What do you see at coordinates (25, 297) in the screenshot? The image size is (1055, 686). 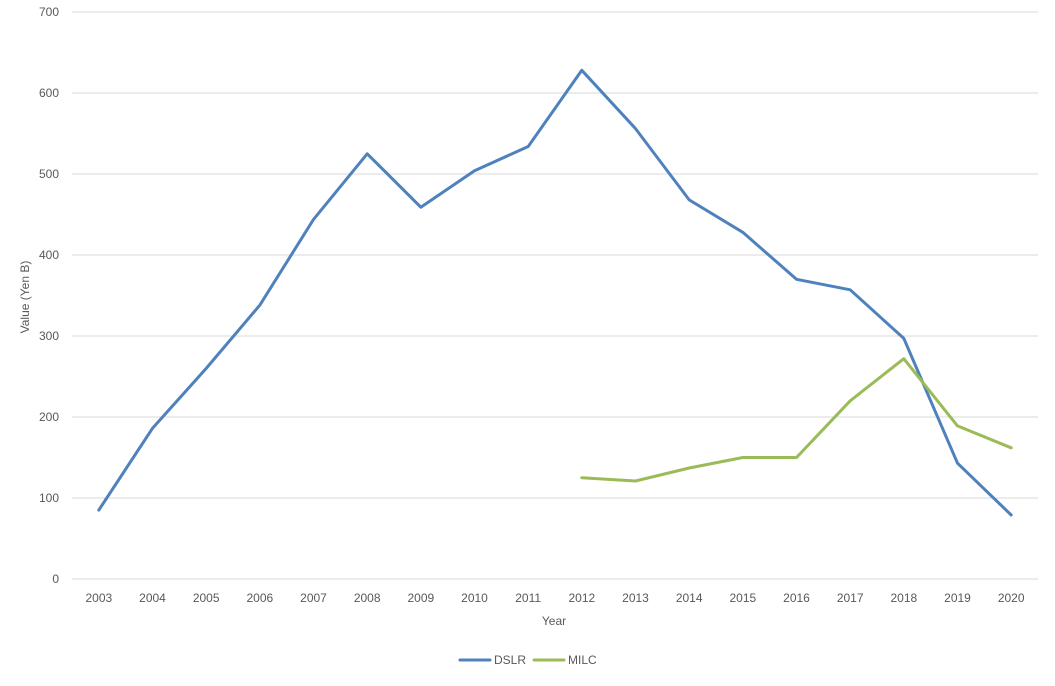 I see `y-axis-title: Value (Yen B)` at bounding box center [25, 297].